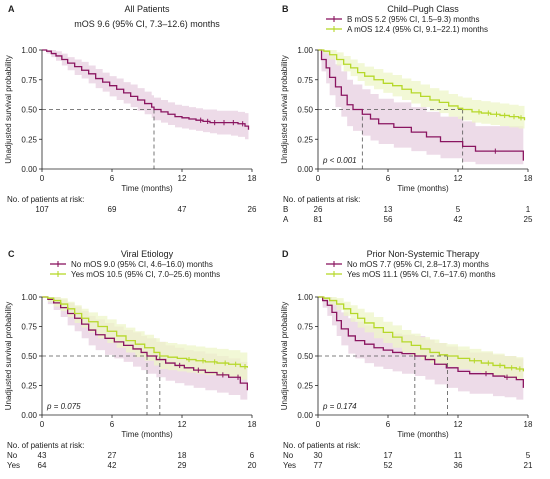  I want to click on risk-count: 81, so click(318, 219).